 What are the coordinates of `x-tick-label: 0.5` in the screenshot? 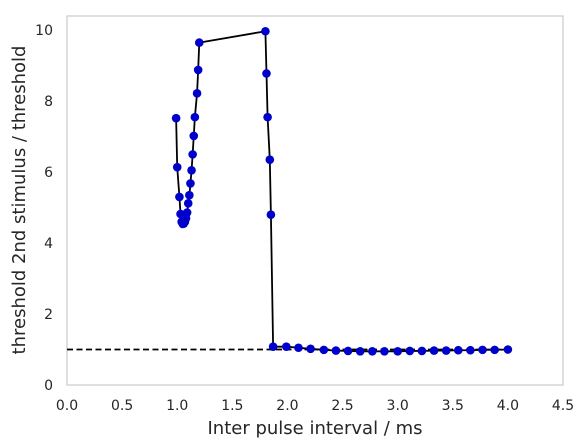 It's located at (122, 406).